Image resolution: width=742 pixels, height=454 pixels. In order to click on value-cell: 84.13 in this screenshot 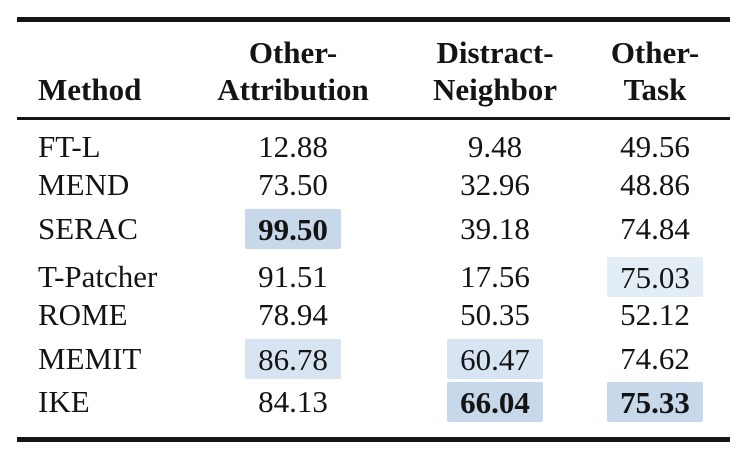, I will do `click(293, 401)`.